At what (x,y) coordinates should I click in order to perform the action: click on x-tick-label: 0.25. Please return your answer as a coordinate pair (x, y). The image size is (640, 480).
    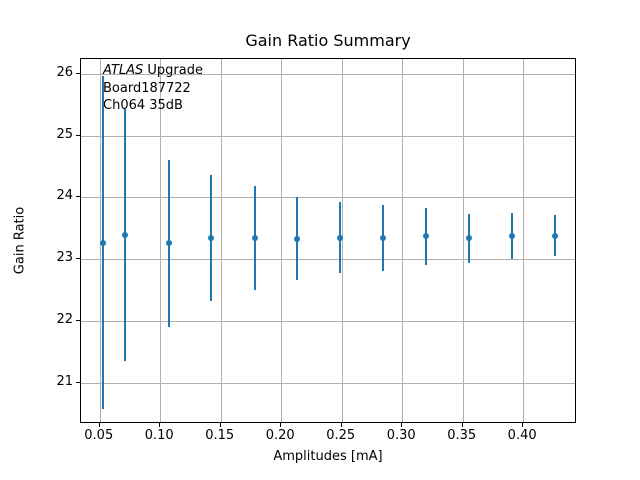
    Looking at the image, I should click on (341, 435).